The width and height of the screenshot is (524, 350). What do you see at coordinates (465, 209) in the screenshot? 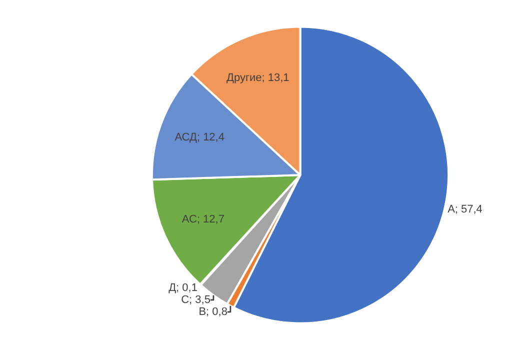
I see `slice-label: А; 57,4` at bounding box center [465, 209].